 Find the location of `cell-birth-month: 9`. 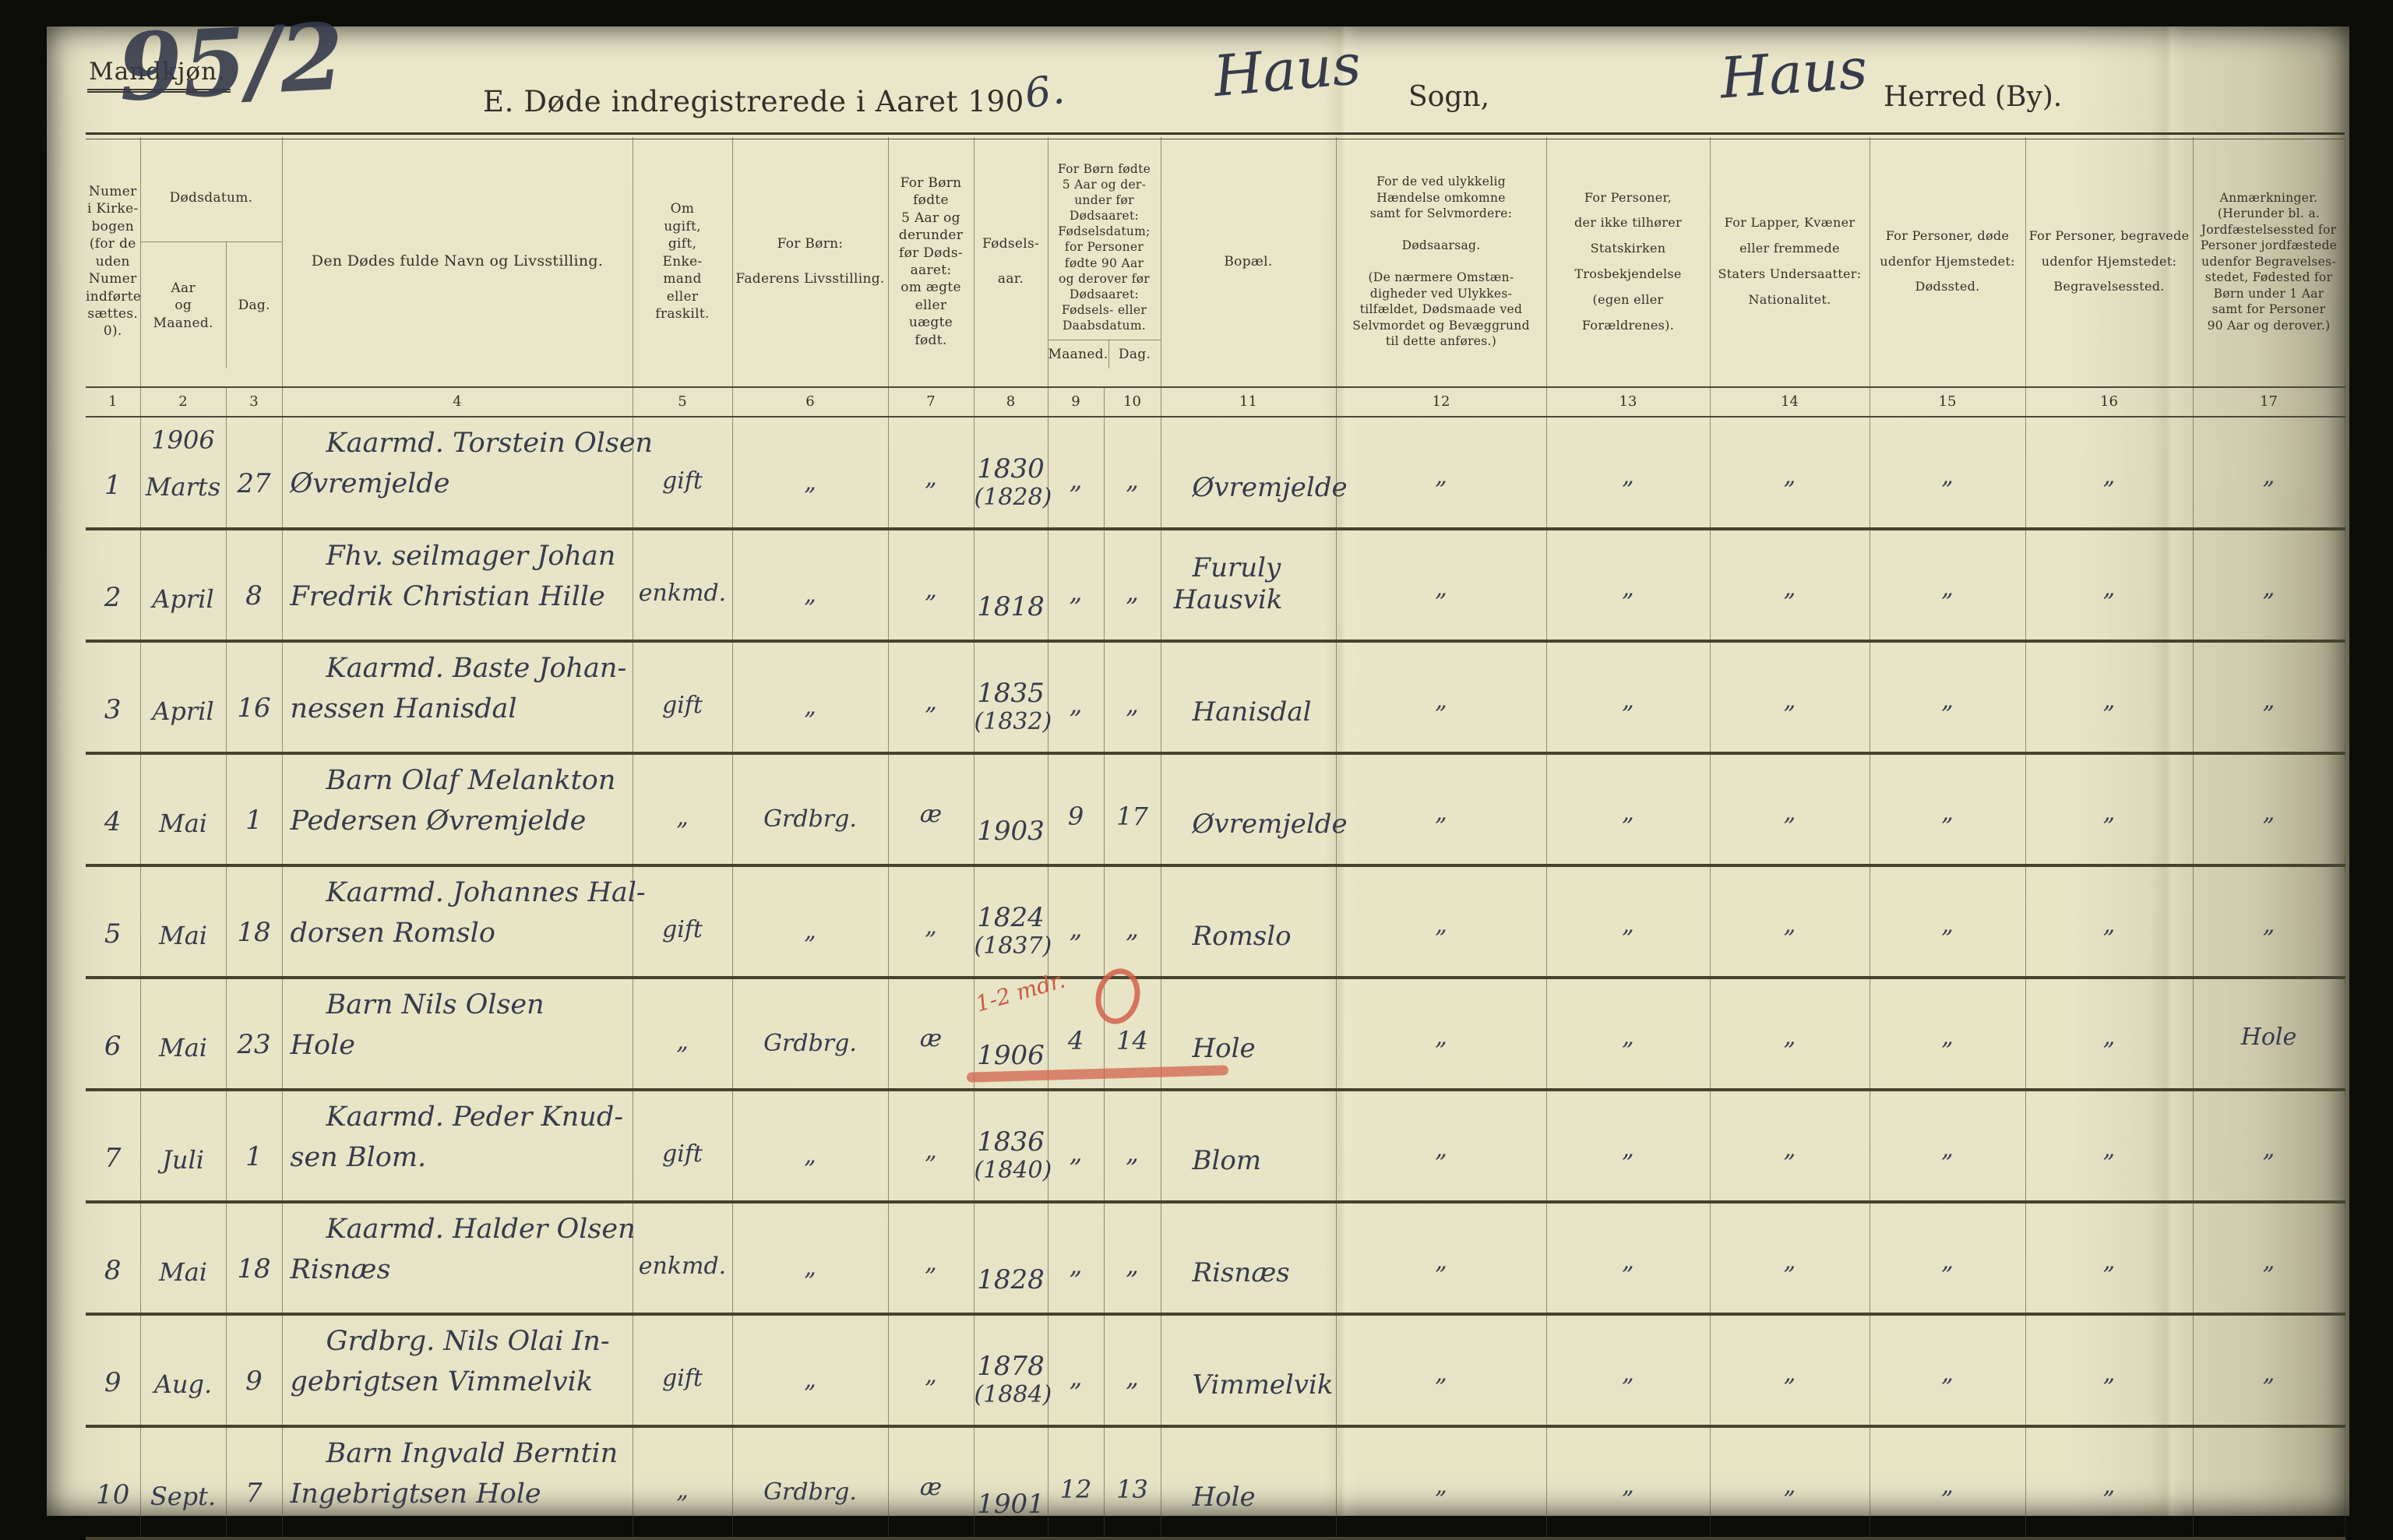

cell-birth-month: 9 is located at coordinates (1076, 809).